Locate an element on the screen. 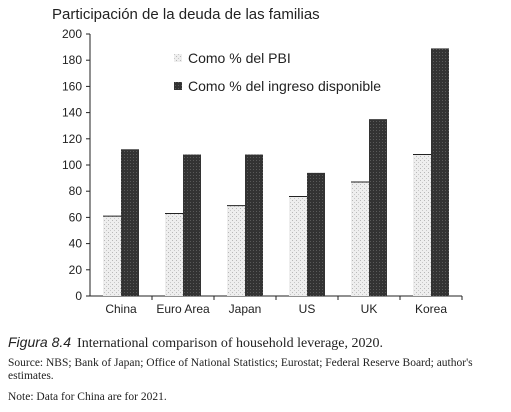 This screenshot has width=511, height=412. data-note: Note: Data for China are for 2021. is located at coordinates (87, 397).